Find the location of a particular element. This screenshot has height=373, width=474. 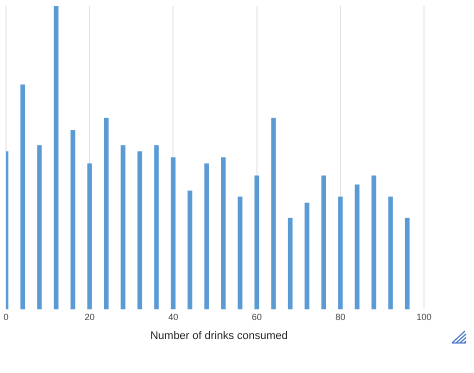

x-tick-label: 0 is located at coordinates (6, 317).